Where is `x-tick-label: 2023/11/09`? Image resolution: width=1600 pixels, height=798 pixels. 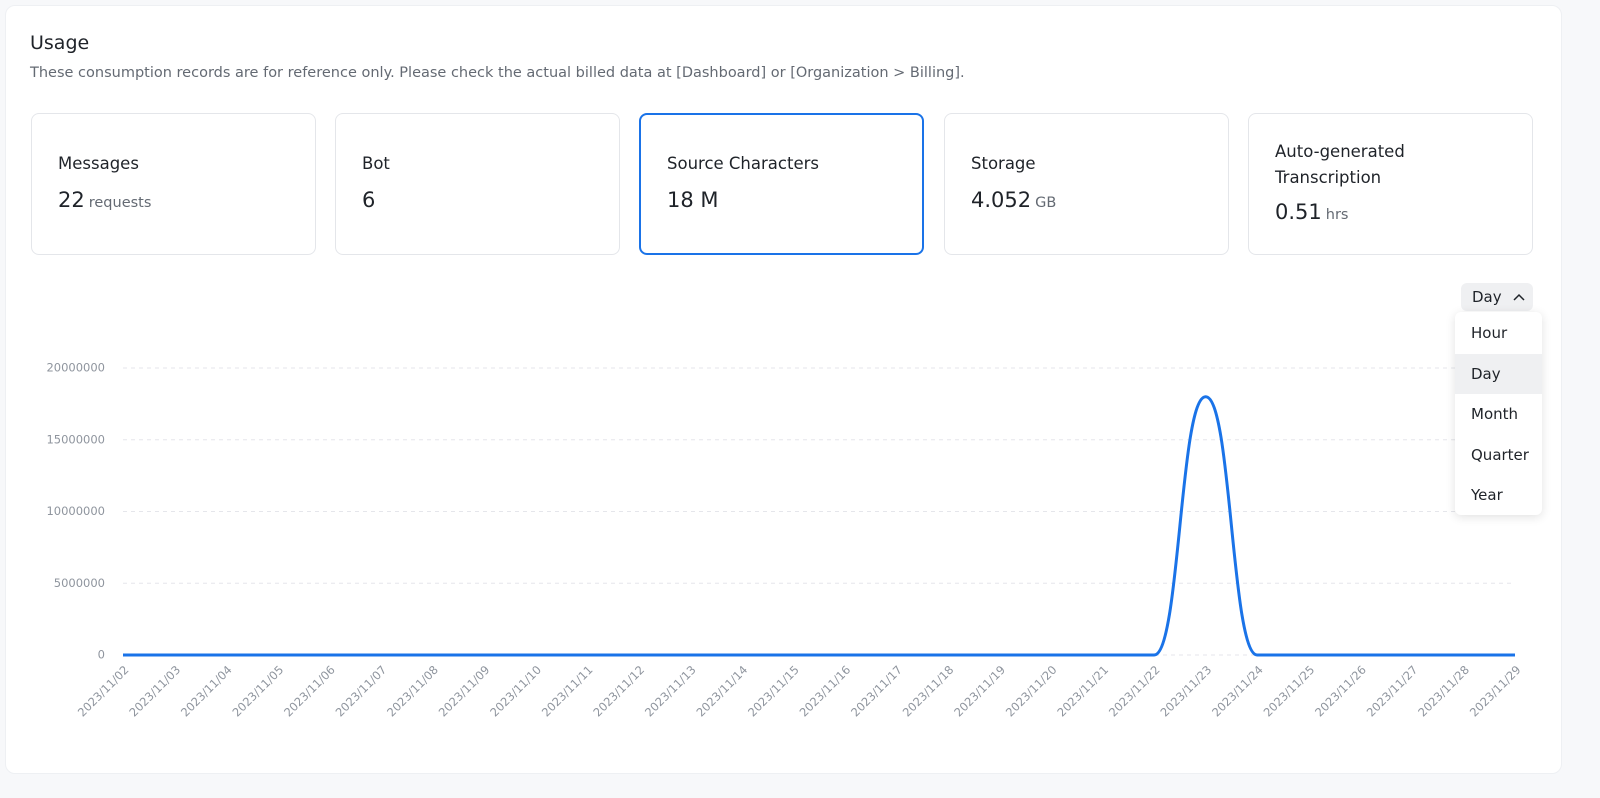 x-tick-label: 2023/11/09 is located at coordinates (464, 691).